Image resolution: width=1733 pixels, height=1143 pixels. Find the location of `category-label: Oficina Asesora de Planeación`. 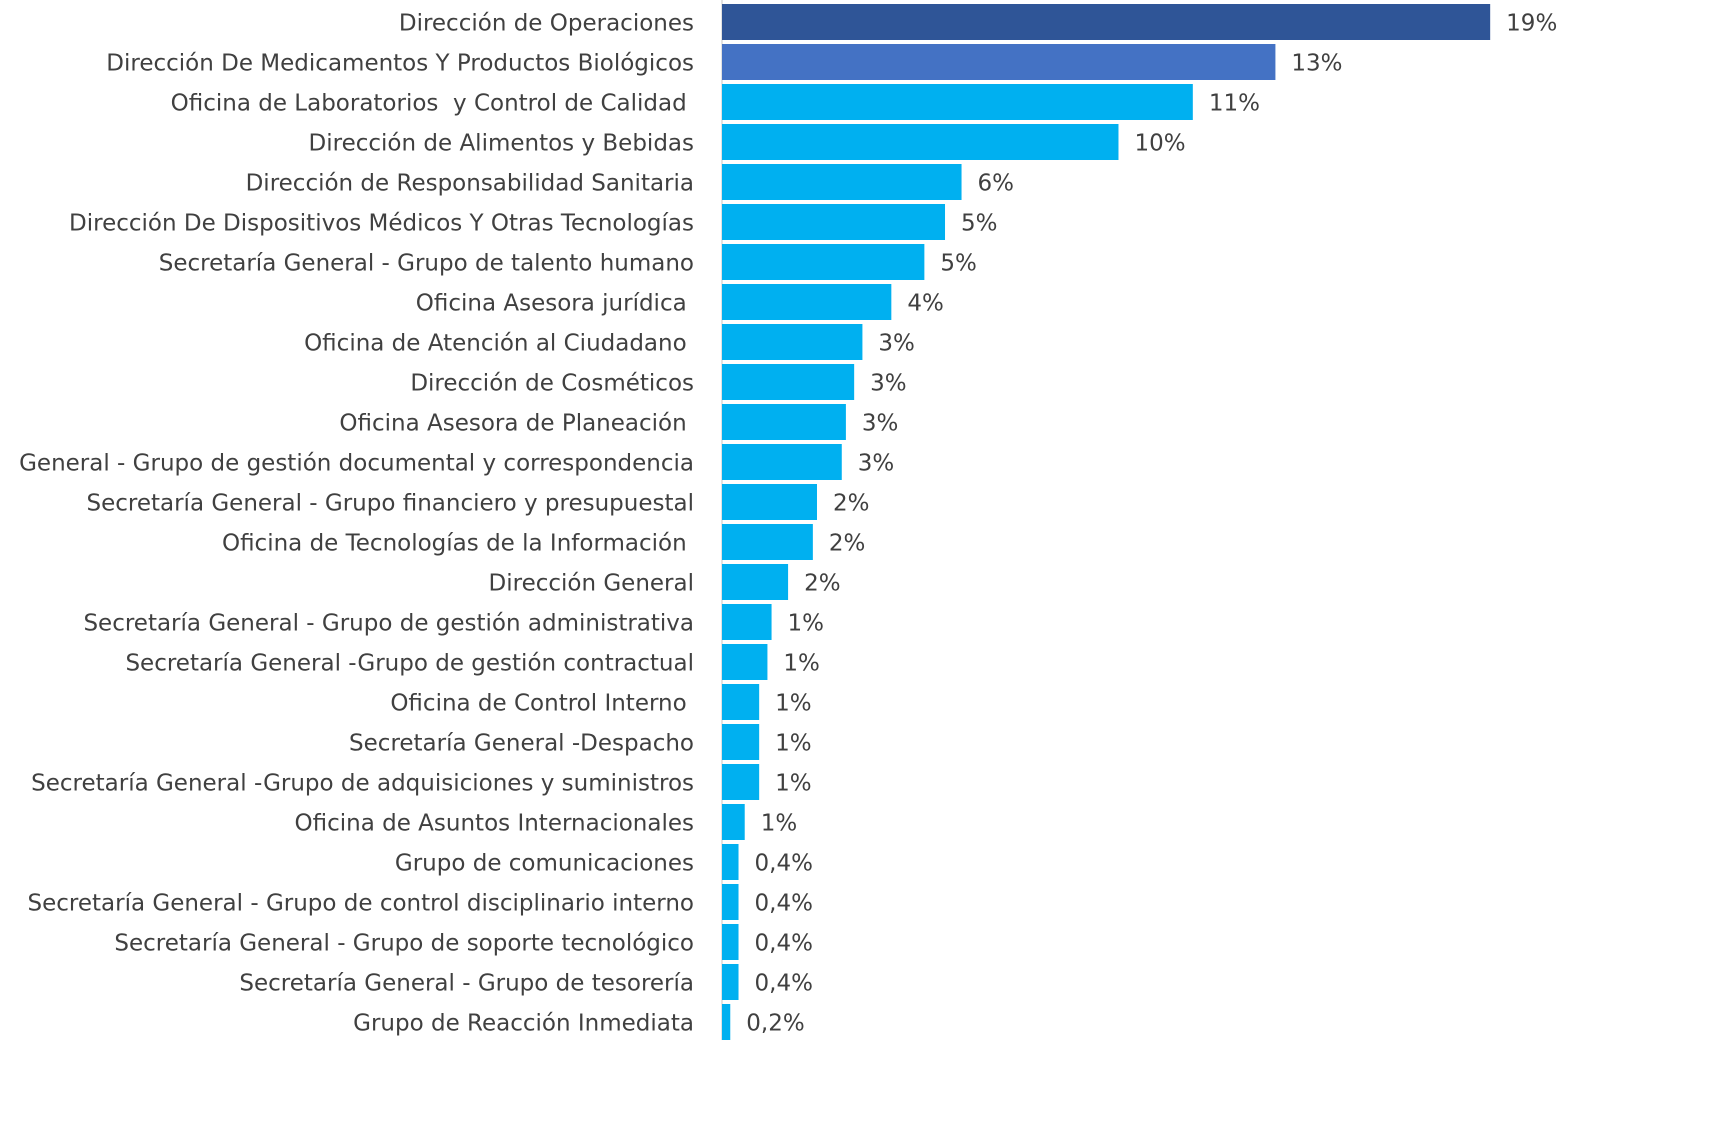

category-label: Oficina Asesora de Planeación is located at coordinates (516, 424).